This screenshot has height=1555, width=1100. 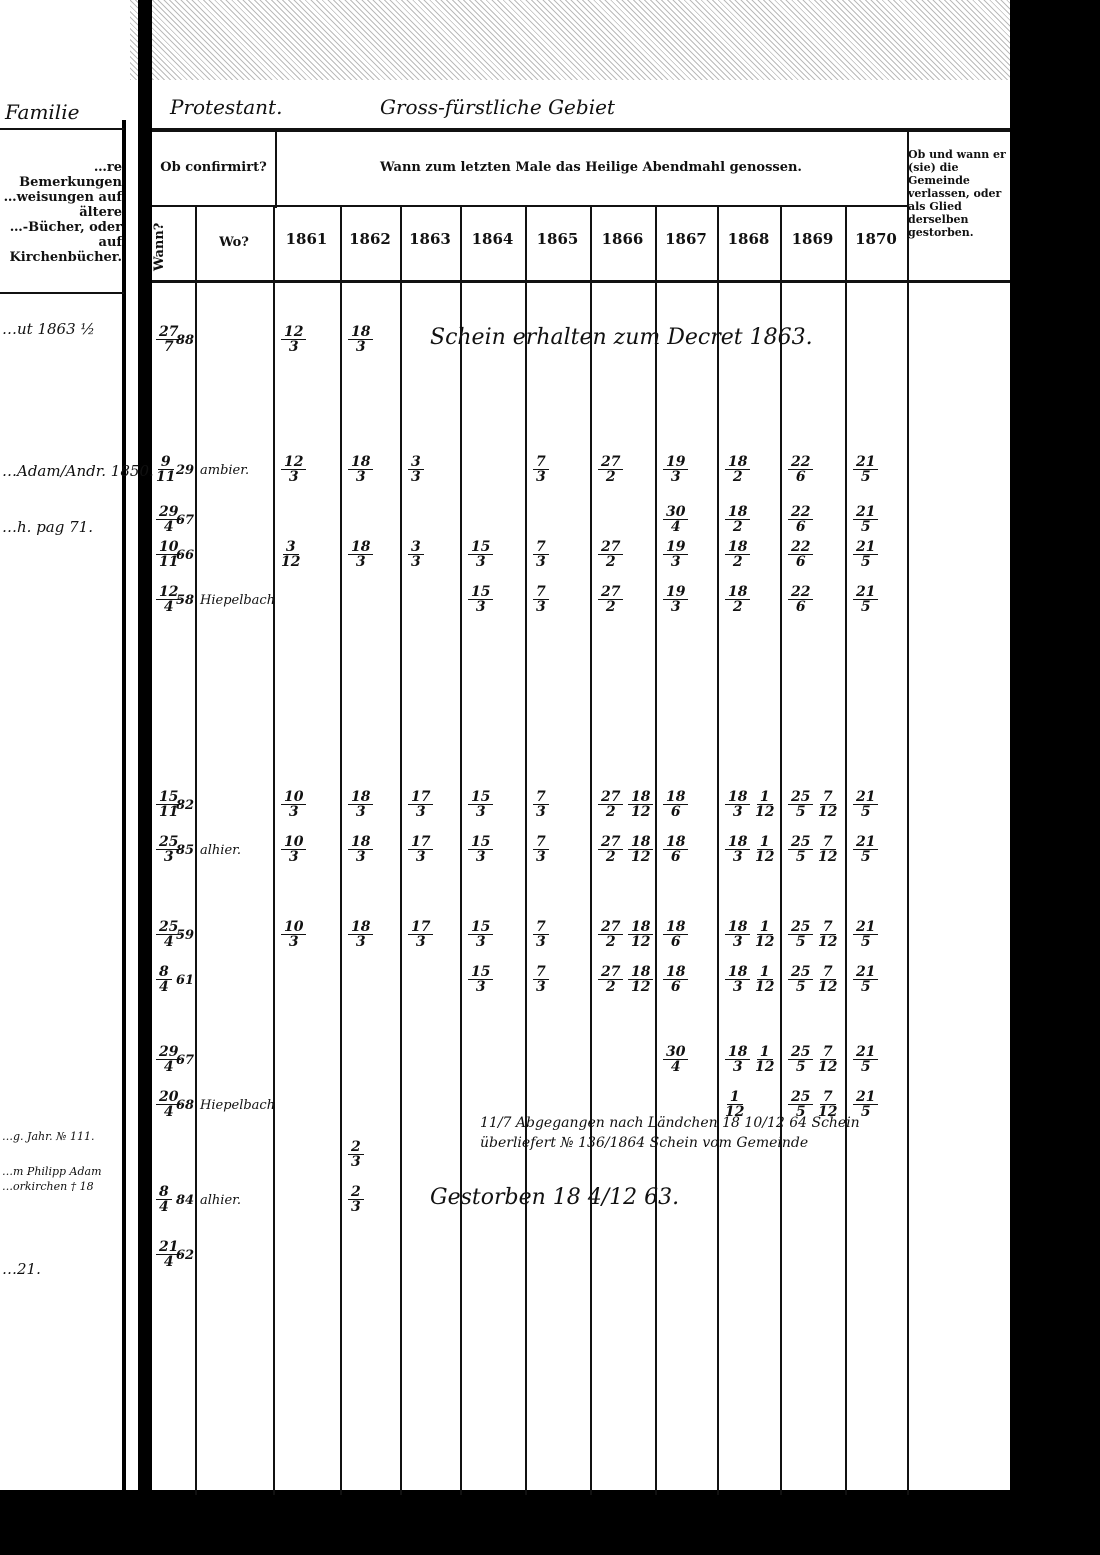 I want to click on header-where: Wo?, so click(x=234, y=242).